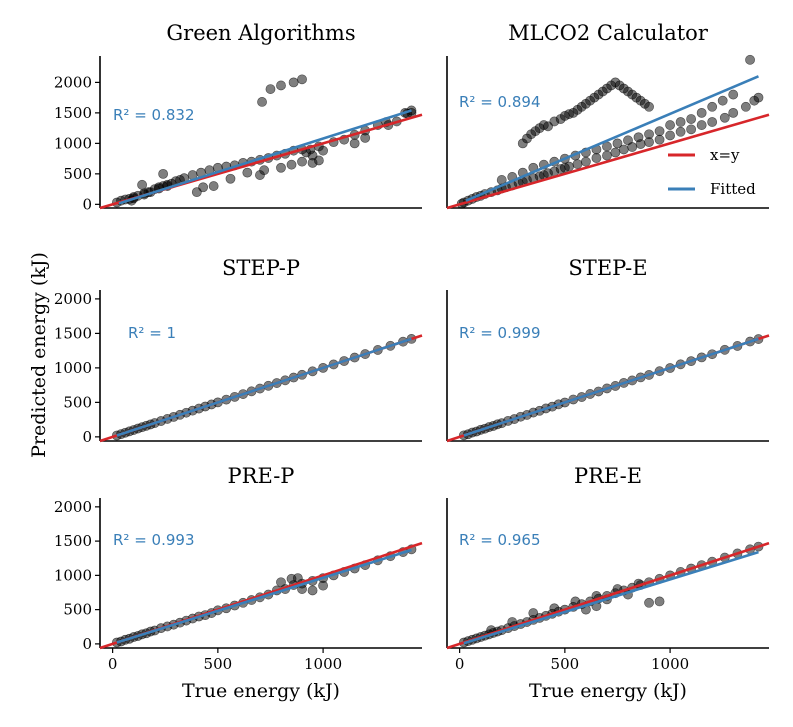 This screenshot has width=793, height=727. I want to click on scatter-points, so click(264, 141).